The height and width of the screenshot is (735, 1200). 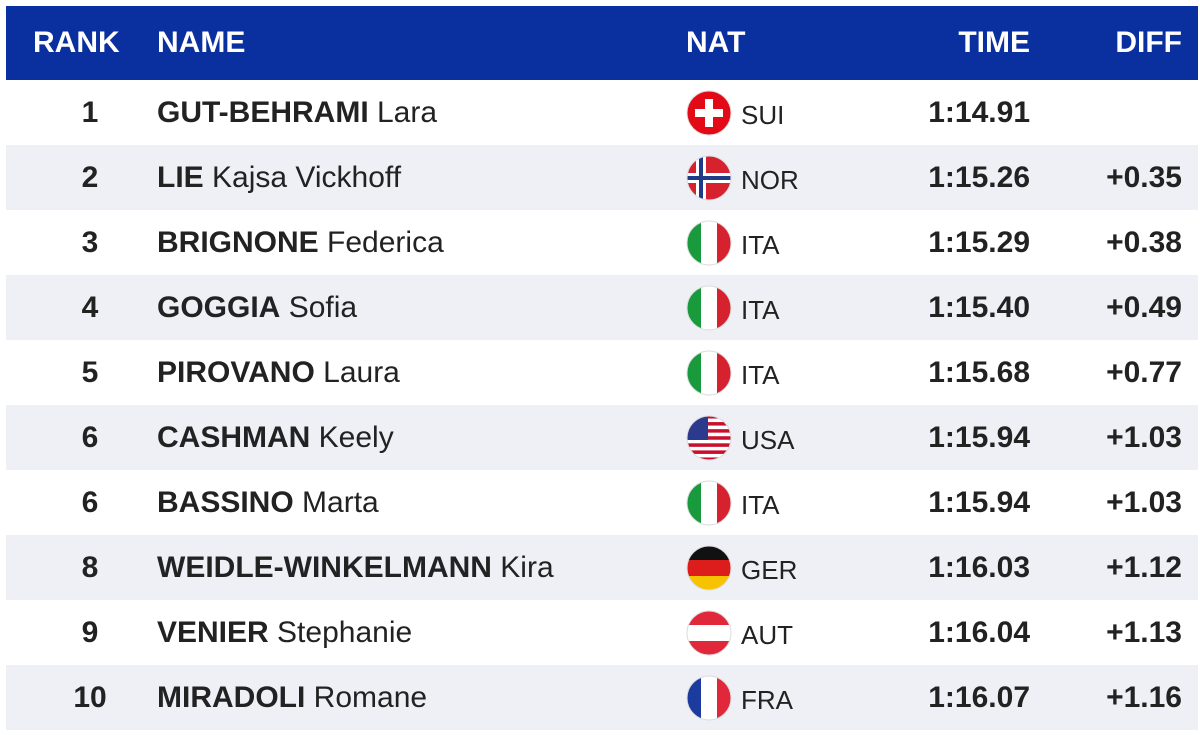 What do you see at coordinates (234, 437) in the screenshot?
I see `surname: CASHMAN` at bounding box center [234, 437].